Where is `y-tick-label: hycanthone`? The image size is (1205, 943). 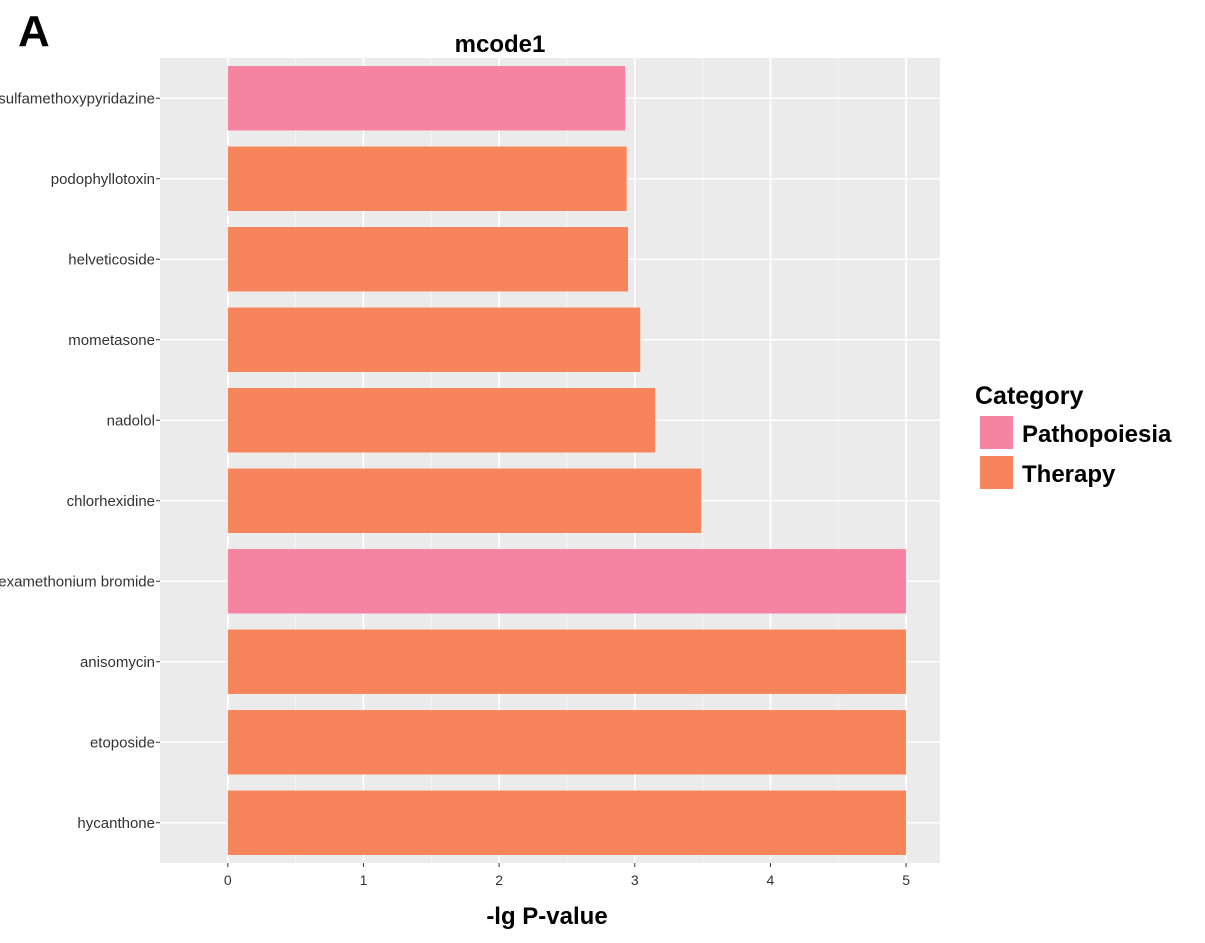
y-tick-label: hycanthone is located at coordinates (116, 823).